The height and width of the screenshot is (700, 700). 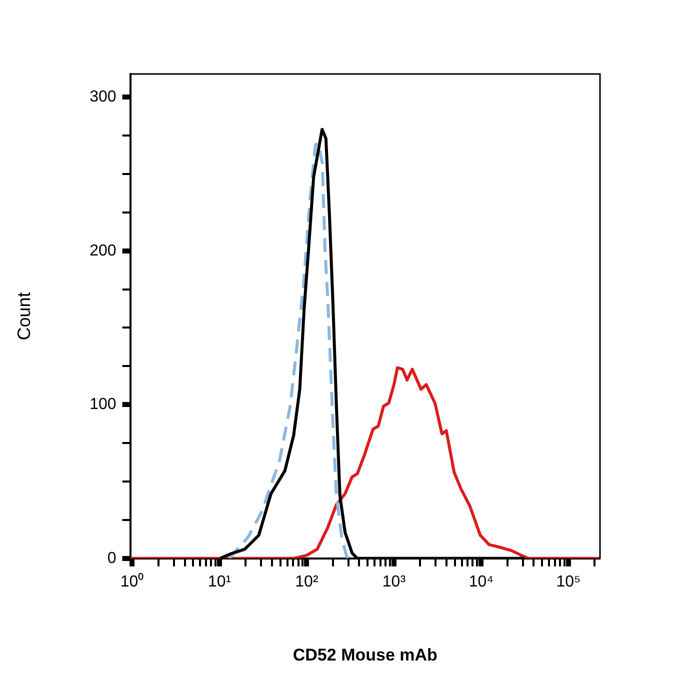 What do you see at coordinates (481, 581) in the screenshot?
I see `x-tick-label: 10⁴` at bounding box center [481, 581].